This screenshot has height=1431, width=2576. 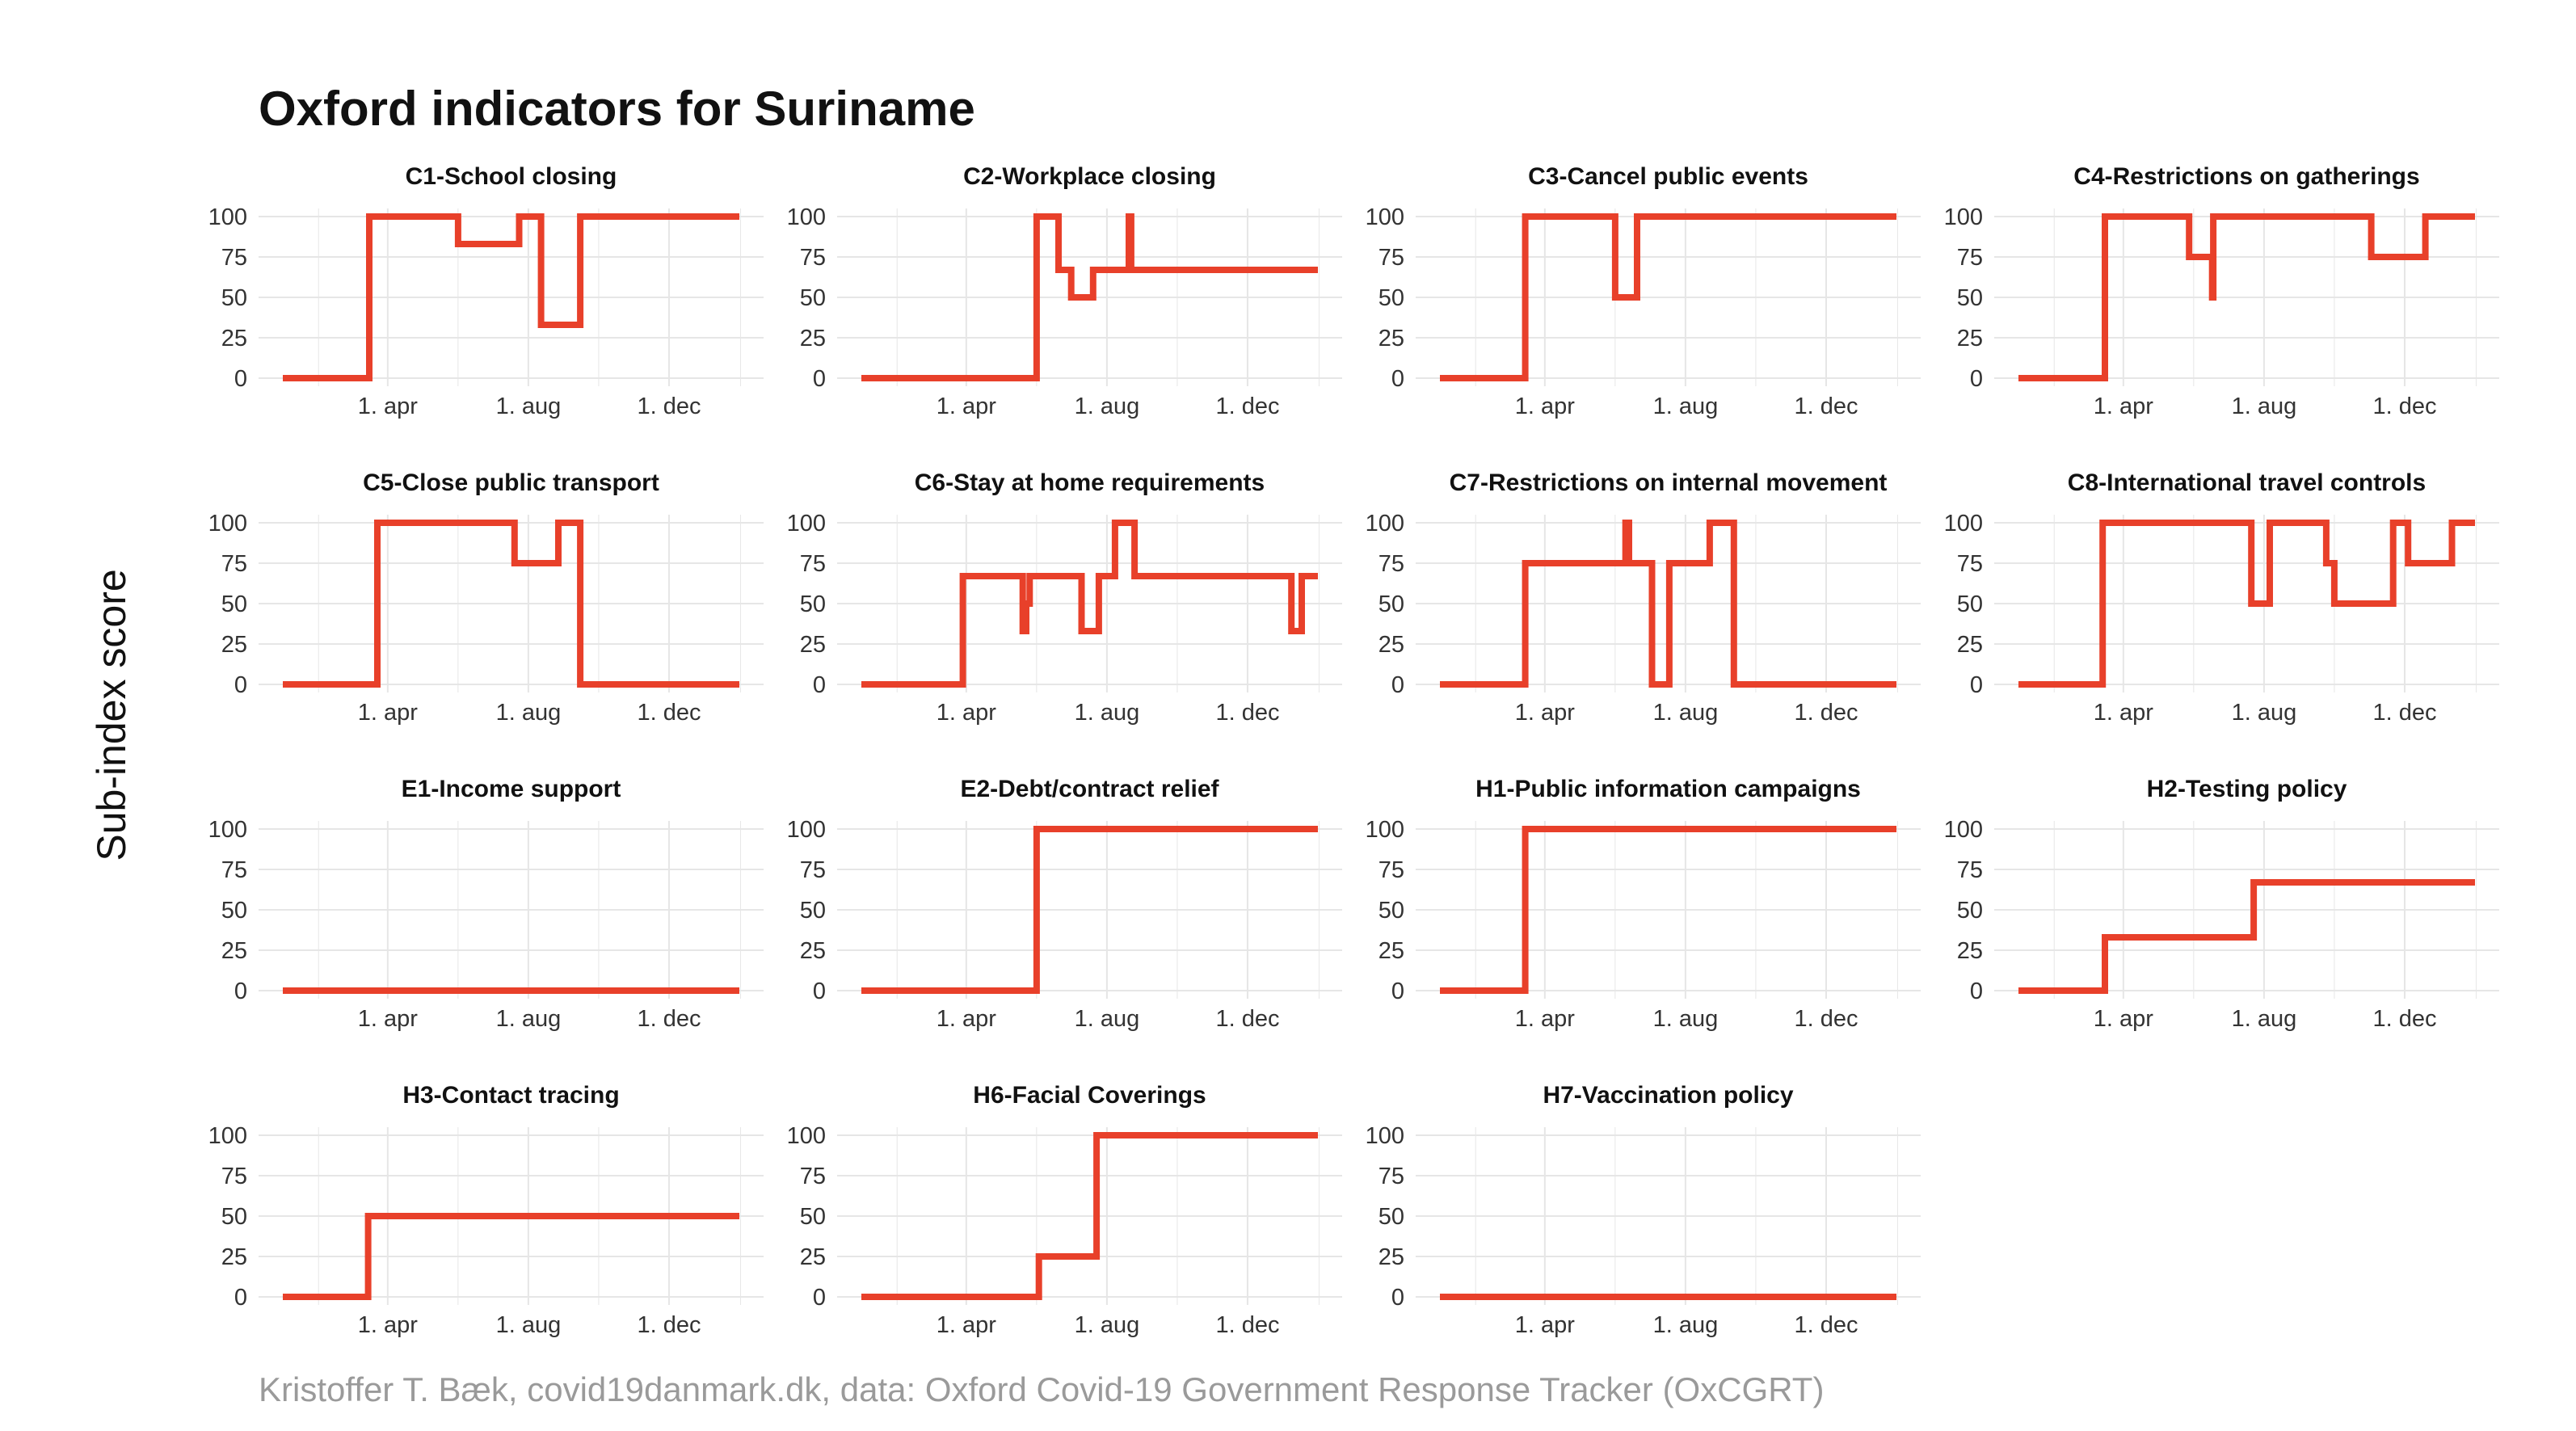 What do you see at coordinates (2247, 789) in the screenshot?
I see `panel-title: H2-Testing policy` at bounding box center [2247, 789].